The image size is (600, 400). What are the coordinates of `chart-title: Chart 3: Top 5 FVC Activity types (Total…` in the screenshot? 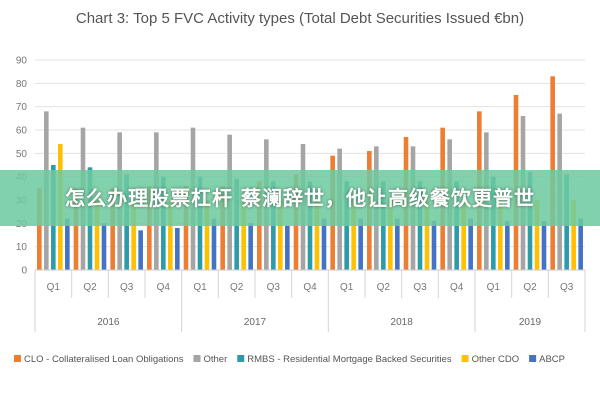 It's located at (300, 18).